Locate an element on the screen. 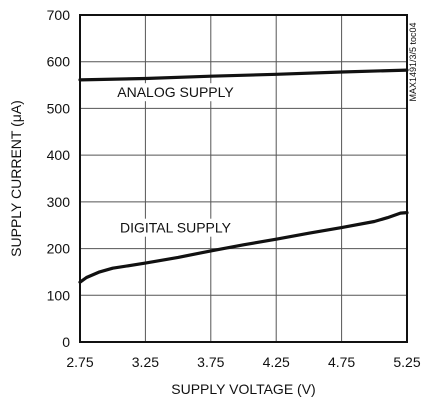 This screenshot has width=424, height=409. x-tick-label: 5.25 is located at coordinates (406, 362).